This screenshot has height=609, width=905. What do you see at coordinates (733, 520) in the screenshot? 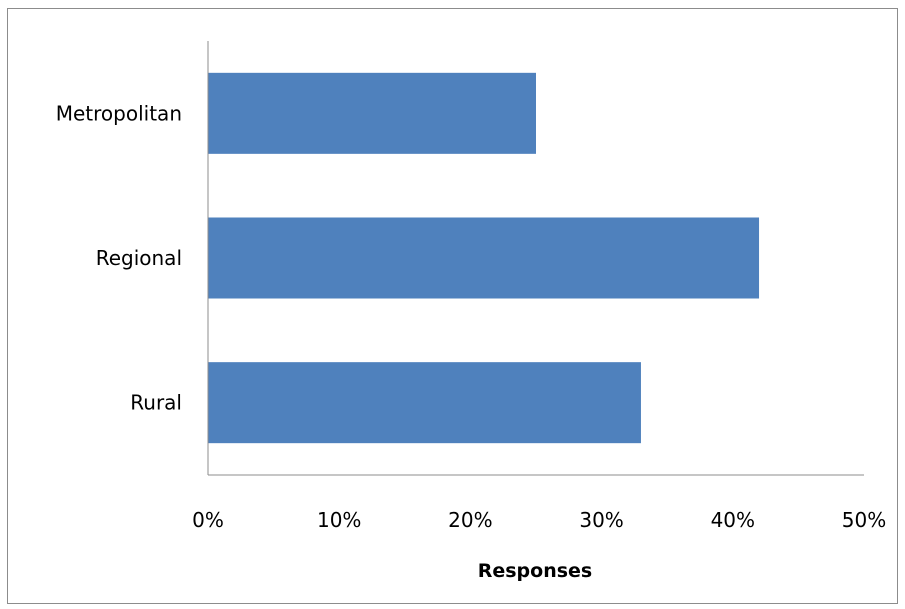
I see `x-tick-label: 40%` at bounding box center [733, 520].